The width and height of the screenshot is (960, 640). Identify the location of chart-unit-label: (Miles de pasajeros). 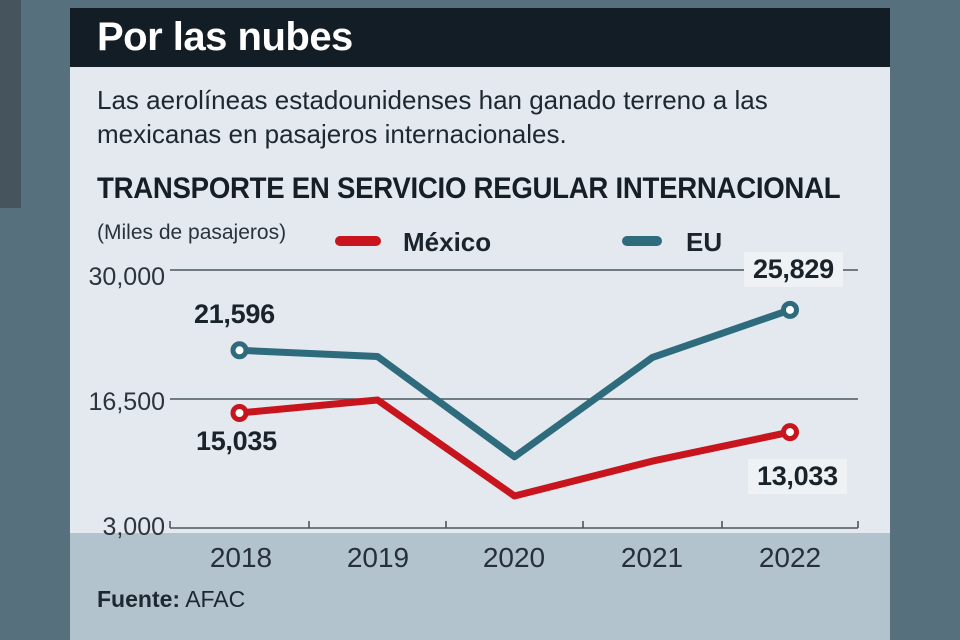
(192, 232).